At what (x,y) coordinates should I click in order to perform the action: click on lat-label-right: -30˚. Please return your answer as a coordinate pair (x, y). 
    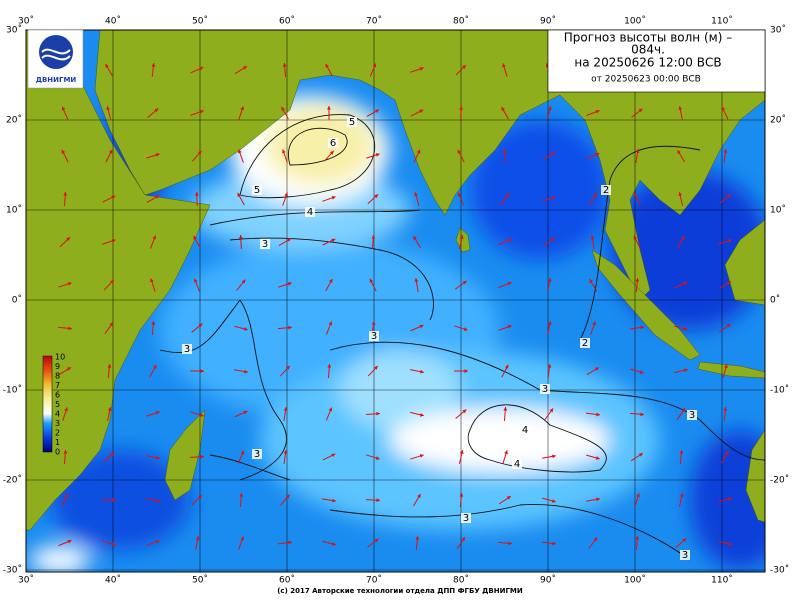
    Looking at the image, I should click on (779, 570).